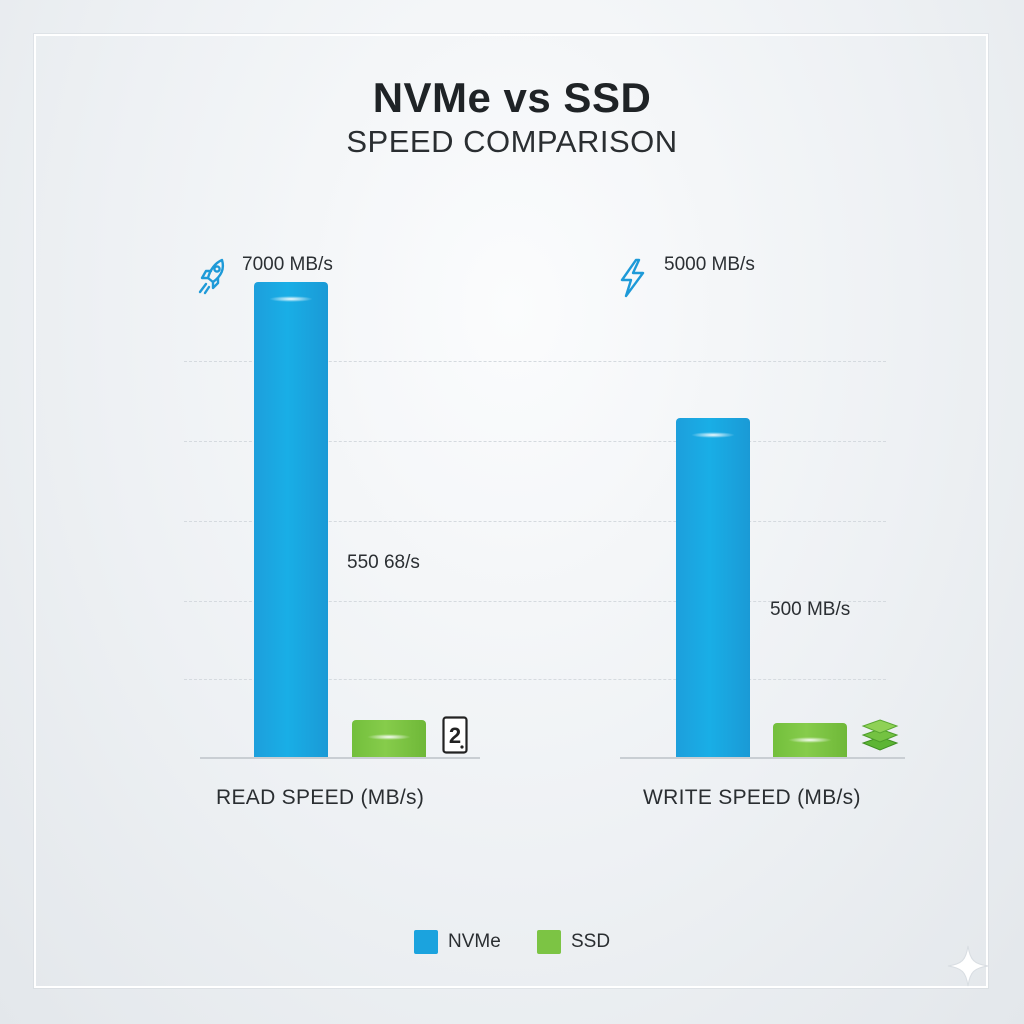 The image size is (1024, 1024). Describe the element at coordinates (213, 278) in the screenshot. I see `rocket-icon` at that location.